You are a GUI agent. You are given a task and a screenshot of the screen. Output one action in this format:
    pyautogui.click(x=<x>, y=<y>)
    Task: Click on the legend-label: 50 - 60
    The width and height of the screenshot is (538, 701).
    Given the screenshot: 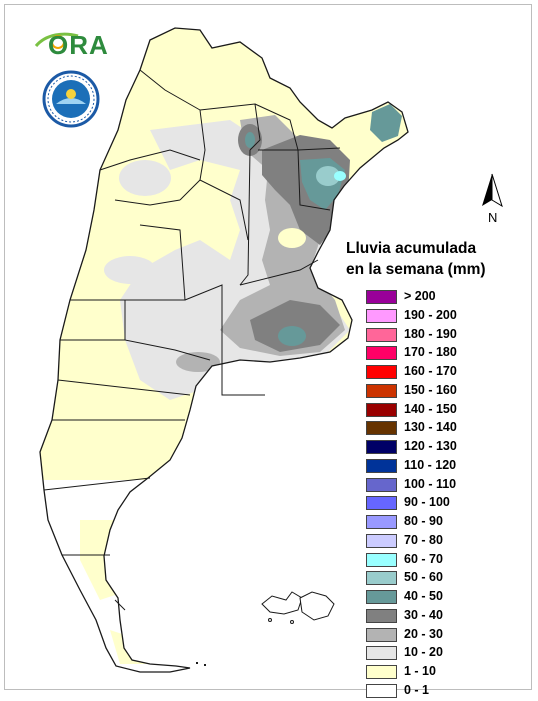 What is the action you would take?
    pyautogui.click(x=423, y=577)
    